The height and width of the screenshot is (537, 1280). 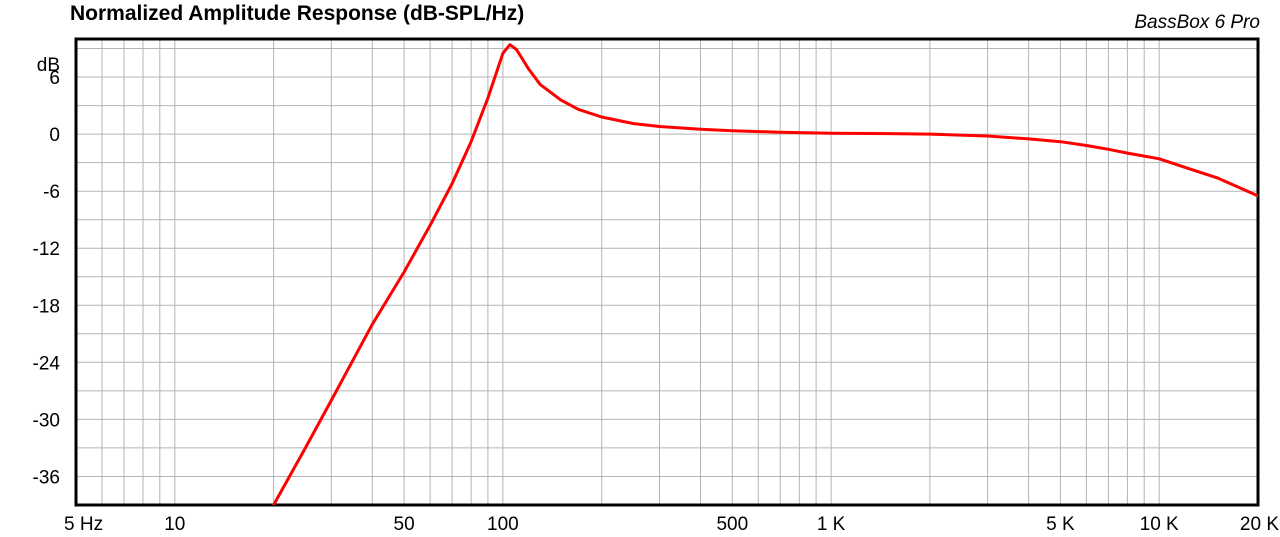 What do you see at coordinates (1197, 22) in the screenshot?
I see `watermark-label: BassBox 6 Pro` at bounding box center [1197, 22].